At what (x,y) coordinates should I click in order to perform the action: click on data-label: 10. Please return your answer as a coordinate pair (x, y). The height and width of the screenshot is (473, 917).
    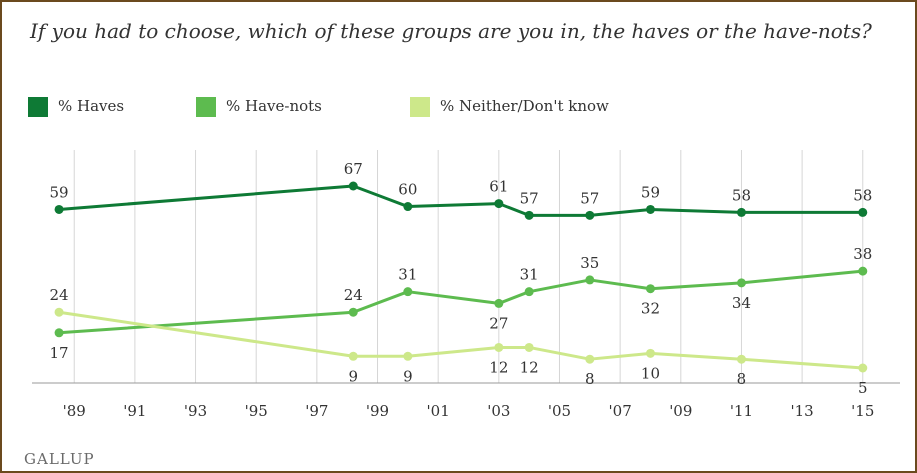
    Looking at the image, I should click on (650, 373).